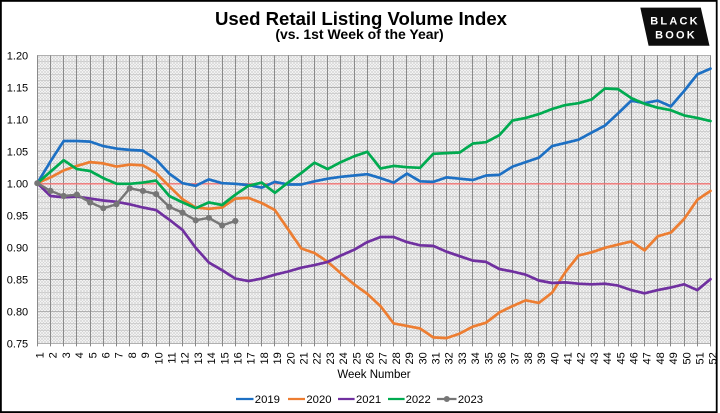  I want to click on svg-text: 47, so click(648, 358).